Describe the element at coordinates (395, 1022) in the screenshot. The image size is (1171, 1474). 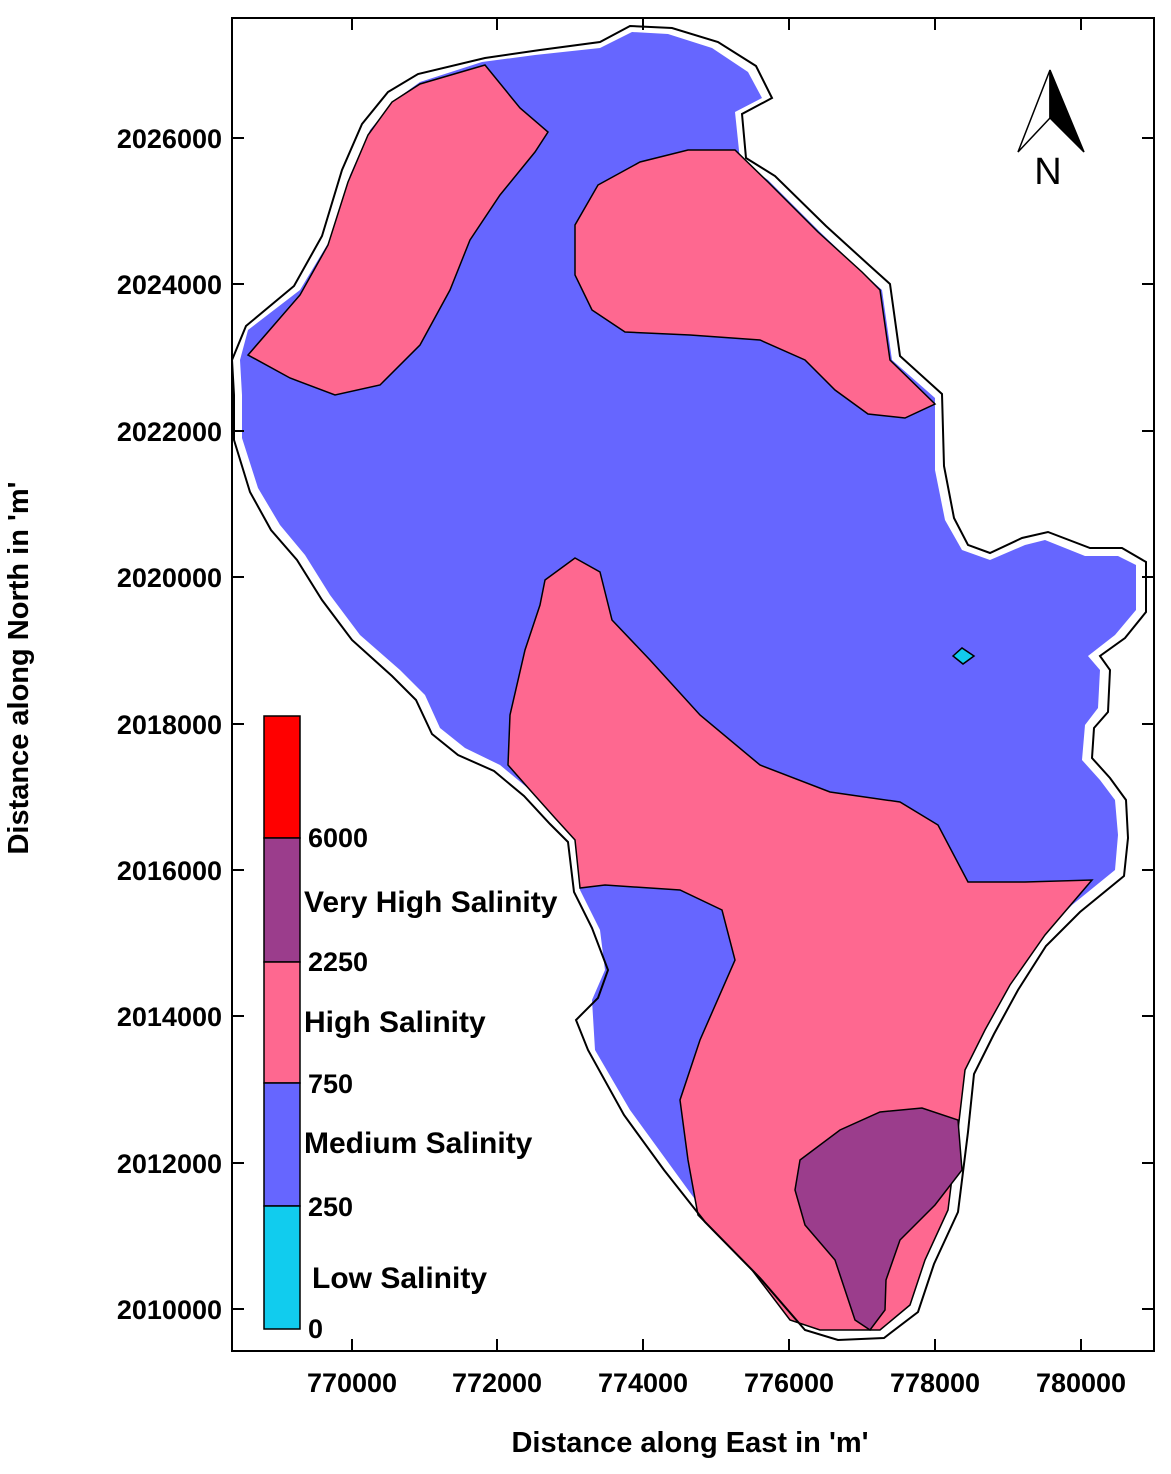
I see `legend-class-label: High Salinity` at that location.